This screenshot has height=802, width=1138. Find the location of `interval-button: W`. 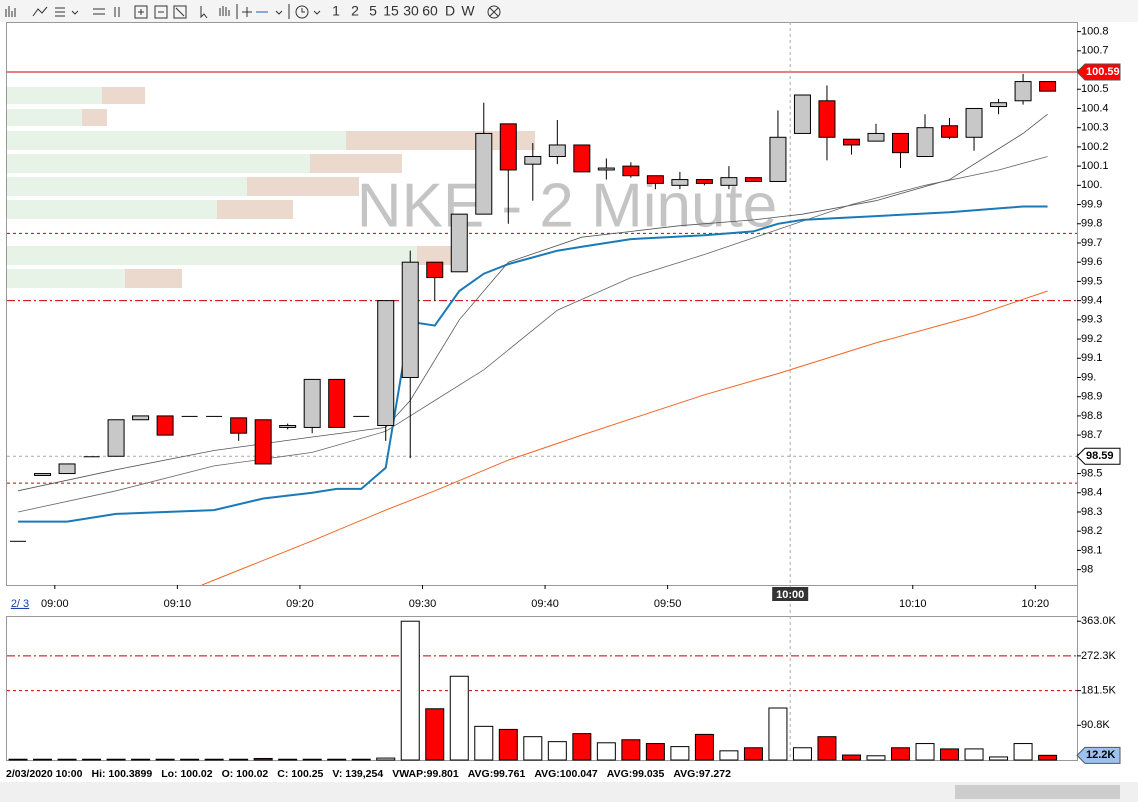

interval-button: W is located at coordinates (468, 11).